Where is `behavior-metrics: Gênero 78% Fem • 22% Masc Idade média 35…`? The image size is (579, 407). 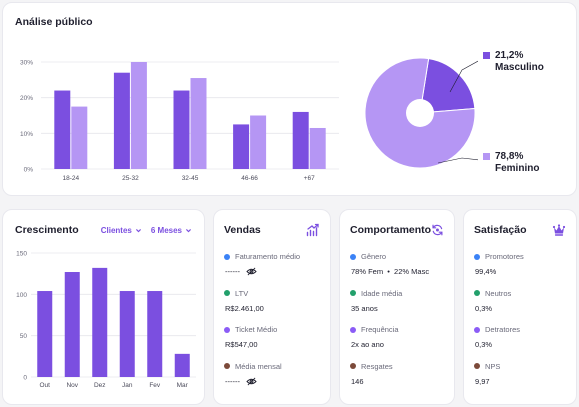 behavior-metrics: Gênero 78% Fem • 22% Masc Idade média 35… is located at coordinates (399, 325).